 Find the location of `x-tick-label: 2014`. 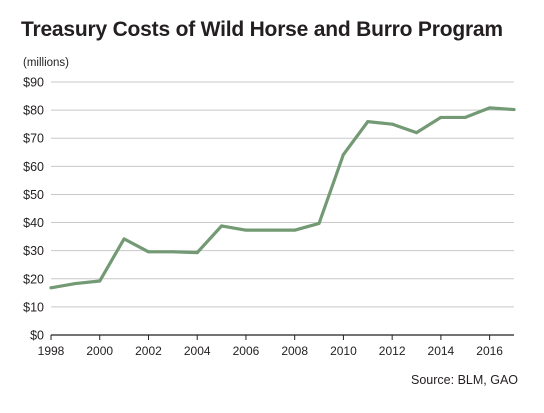

x-tick-label: 2014 is located at coordinates (441, 351).